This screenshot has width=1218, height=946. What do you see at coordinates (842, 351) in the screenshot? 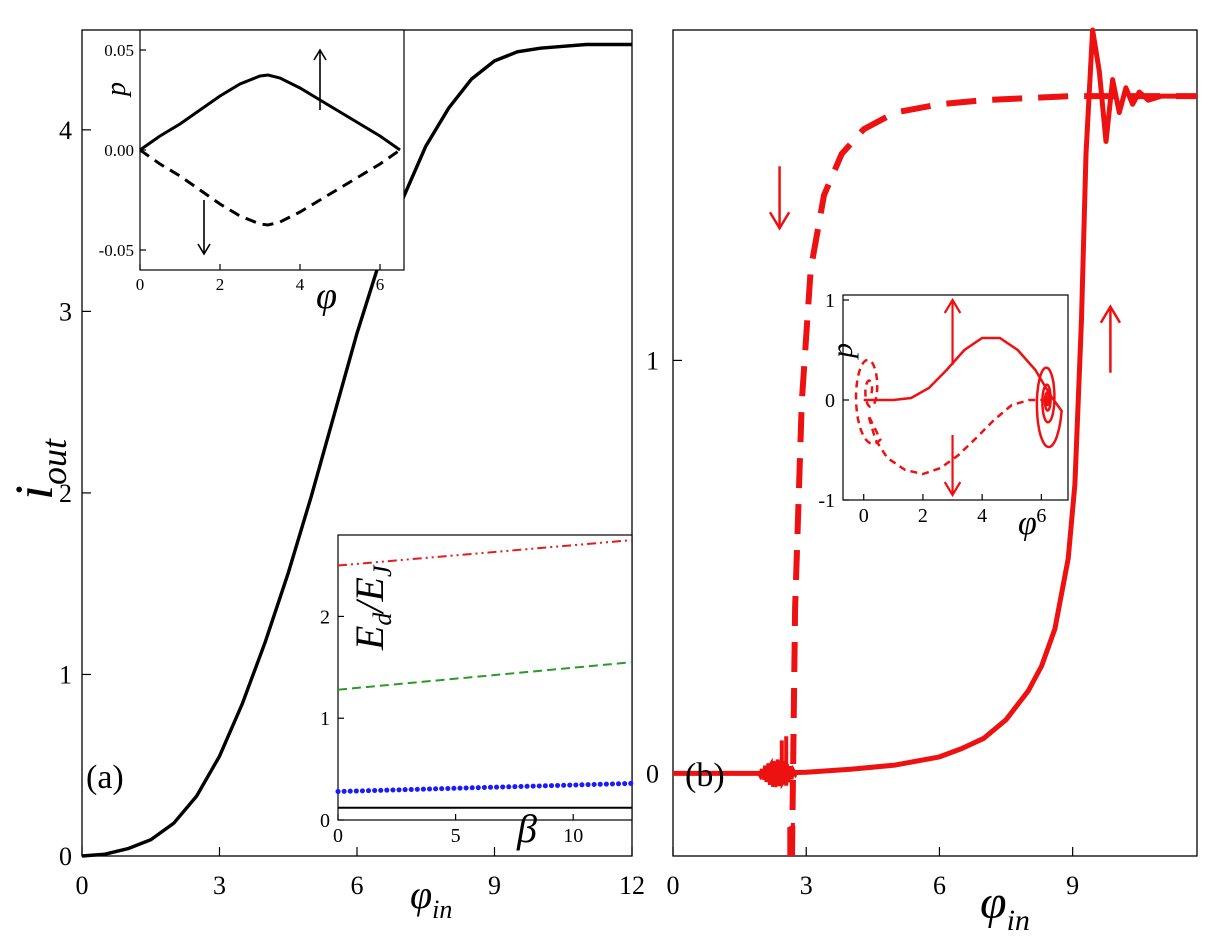
I see `inset-b-ylabel: p` at bounding box center [842, 351].